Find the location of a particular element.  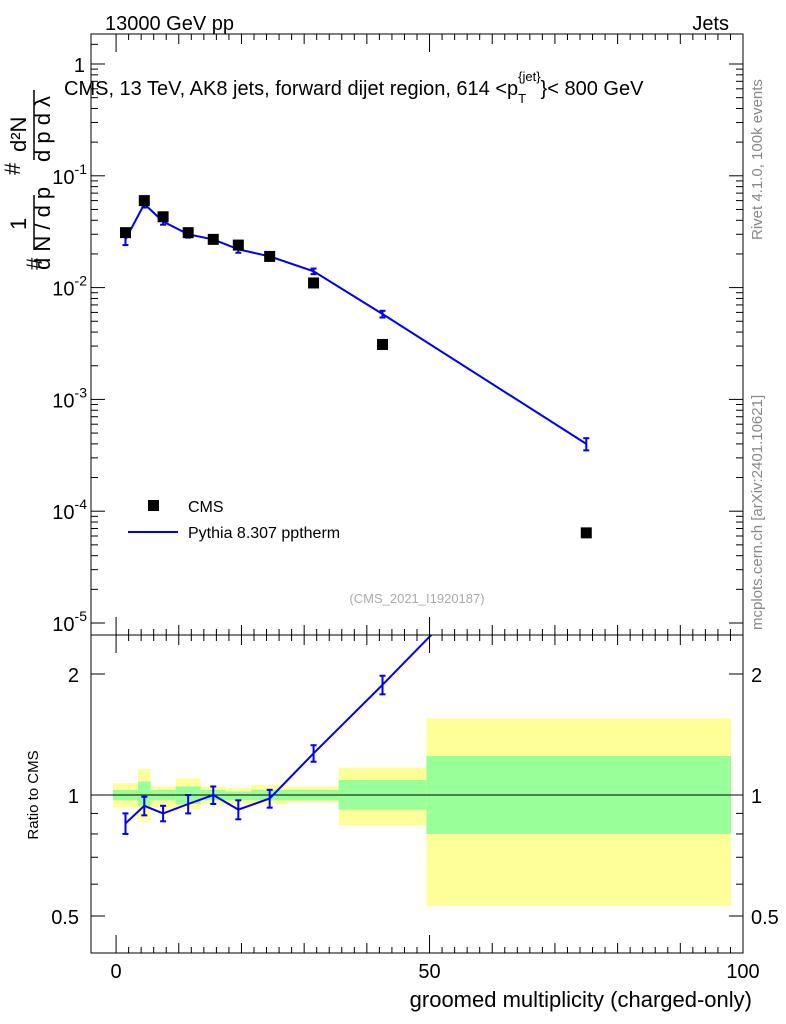

ratio-tick-label-right: 2 is located at coordinates (756, 676).